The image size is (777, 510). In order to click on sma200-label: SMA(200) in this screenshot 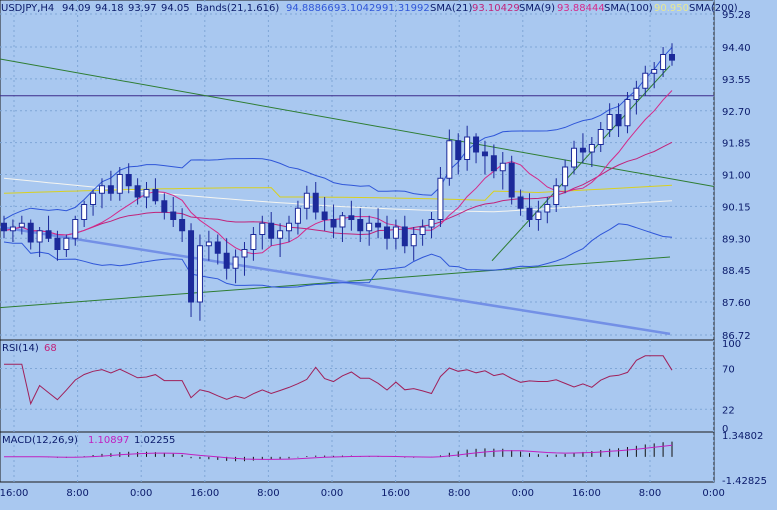, I will do `click(713, 8)`.